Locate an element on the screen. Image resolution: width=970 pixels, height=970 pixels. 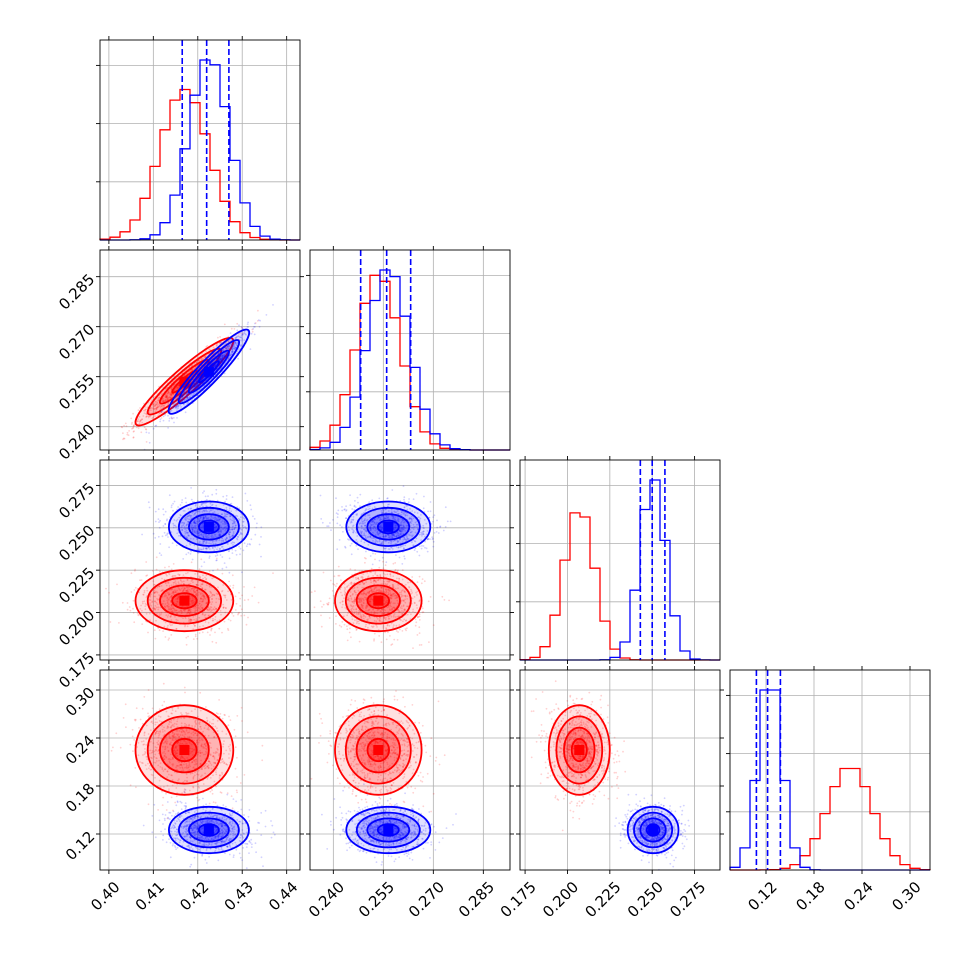
density-peak-red is located at coordinates (378, 600).